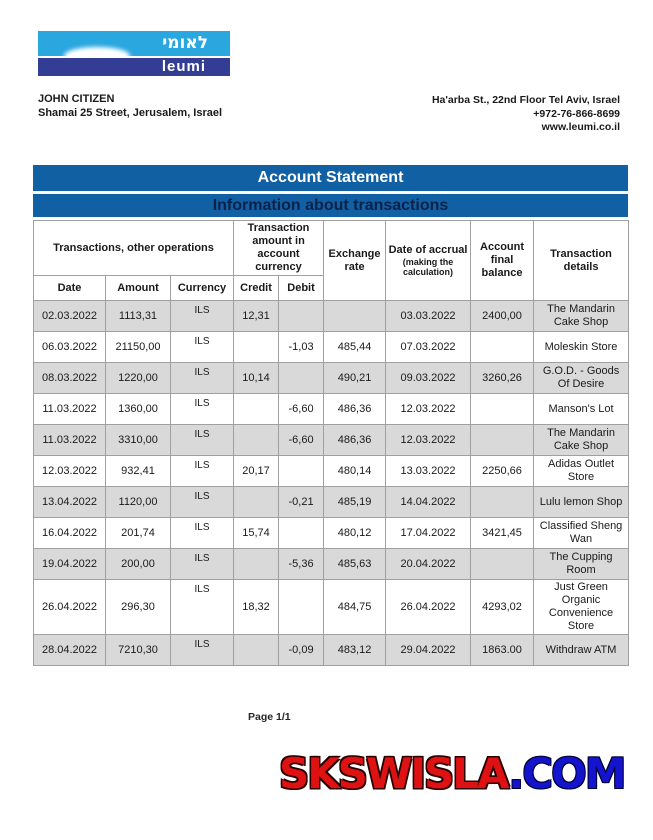 The width and height of the screenshot is (653, 840). Describe the element at coordinates (133, 248) in the screenshot. I see `header-operations: Transactions, other operations` at that location.